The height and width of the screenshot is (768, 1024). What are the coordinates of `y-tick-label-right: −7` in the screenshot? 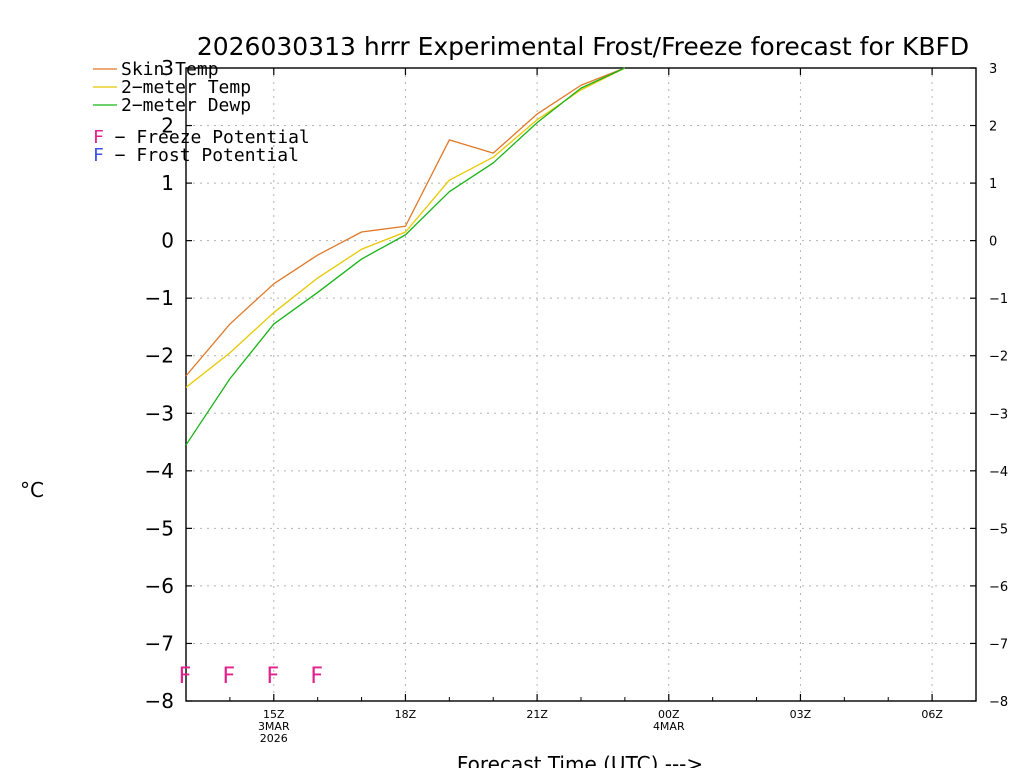 It's located at (998, 644).